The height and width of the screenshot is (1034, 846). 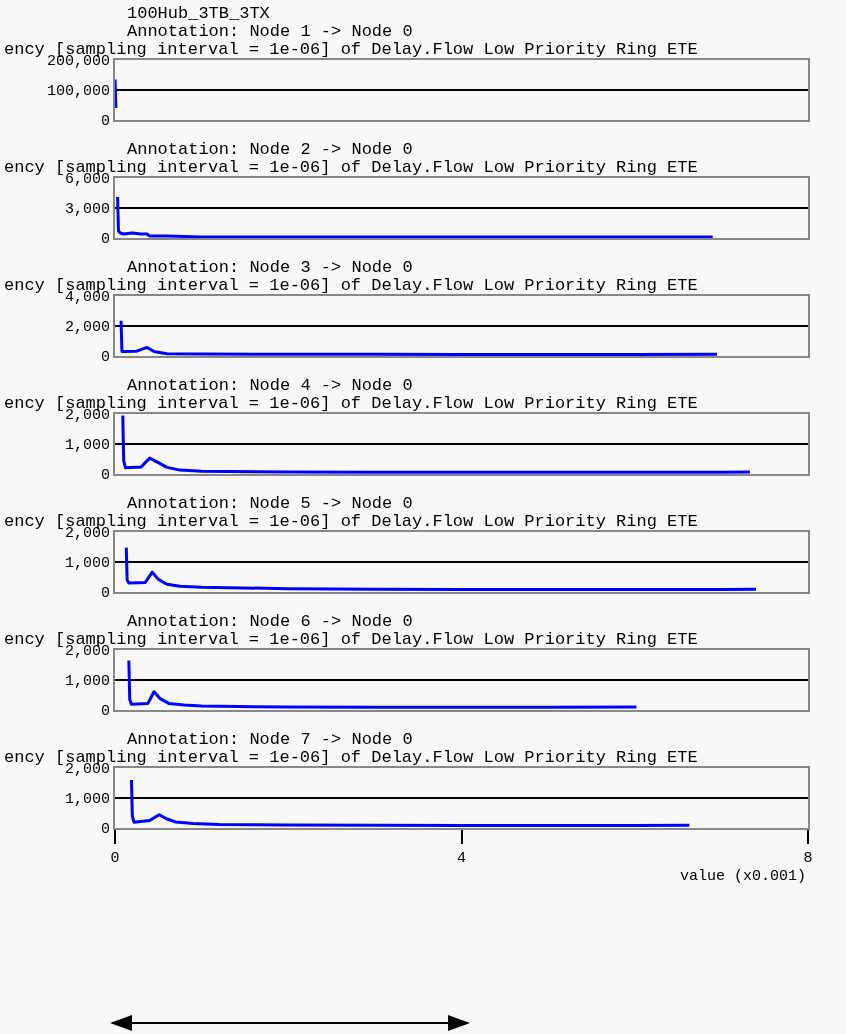 I want to click on chart-subtitle: Annotation: Node 6 -> Node 0, so click(x=270, y=621).